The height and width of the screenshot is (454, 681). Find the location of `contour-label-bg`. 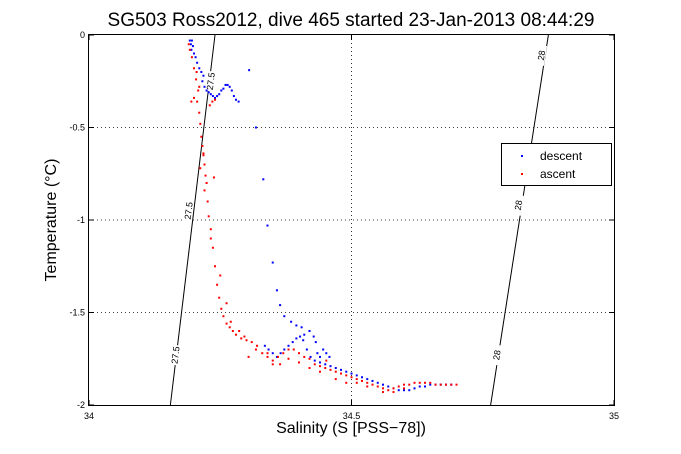

contour-label-bg is located at coordinates (175, 355).